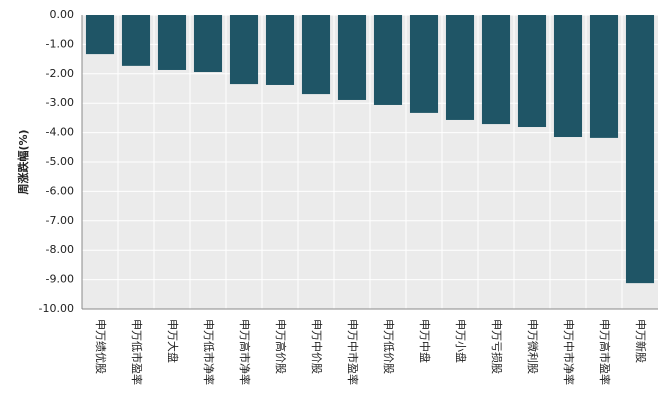 Image resolution: width=671 pixels, height=411 pixels. Describe the element at coordinates (60, 102) in the screenshot. I see `y-tick-label: -3.00` at that location.